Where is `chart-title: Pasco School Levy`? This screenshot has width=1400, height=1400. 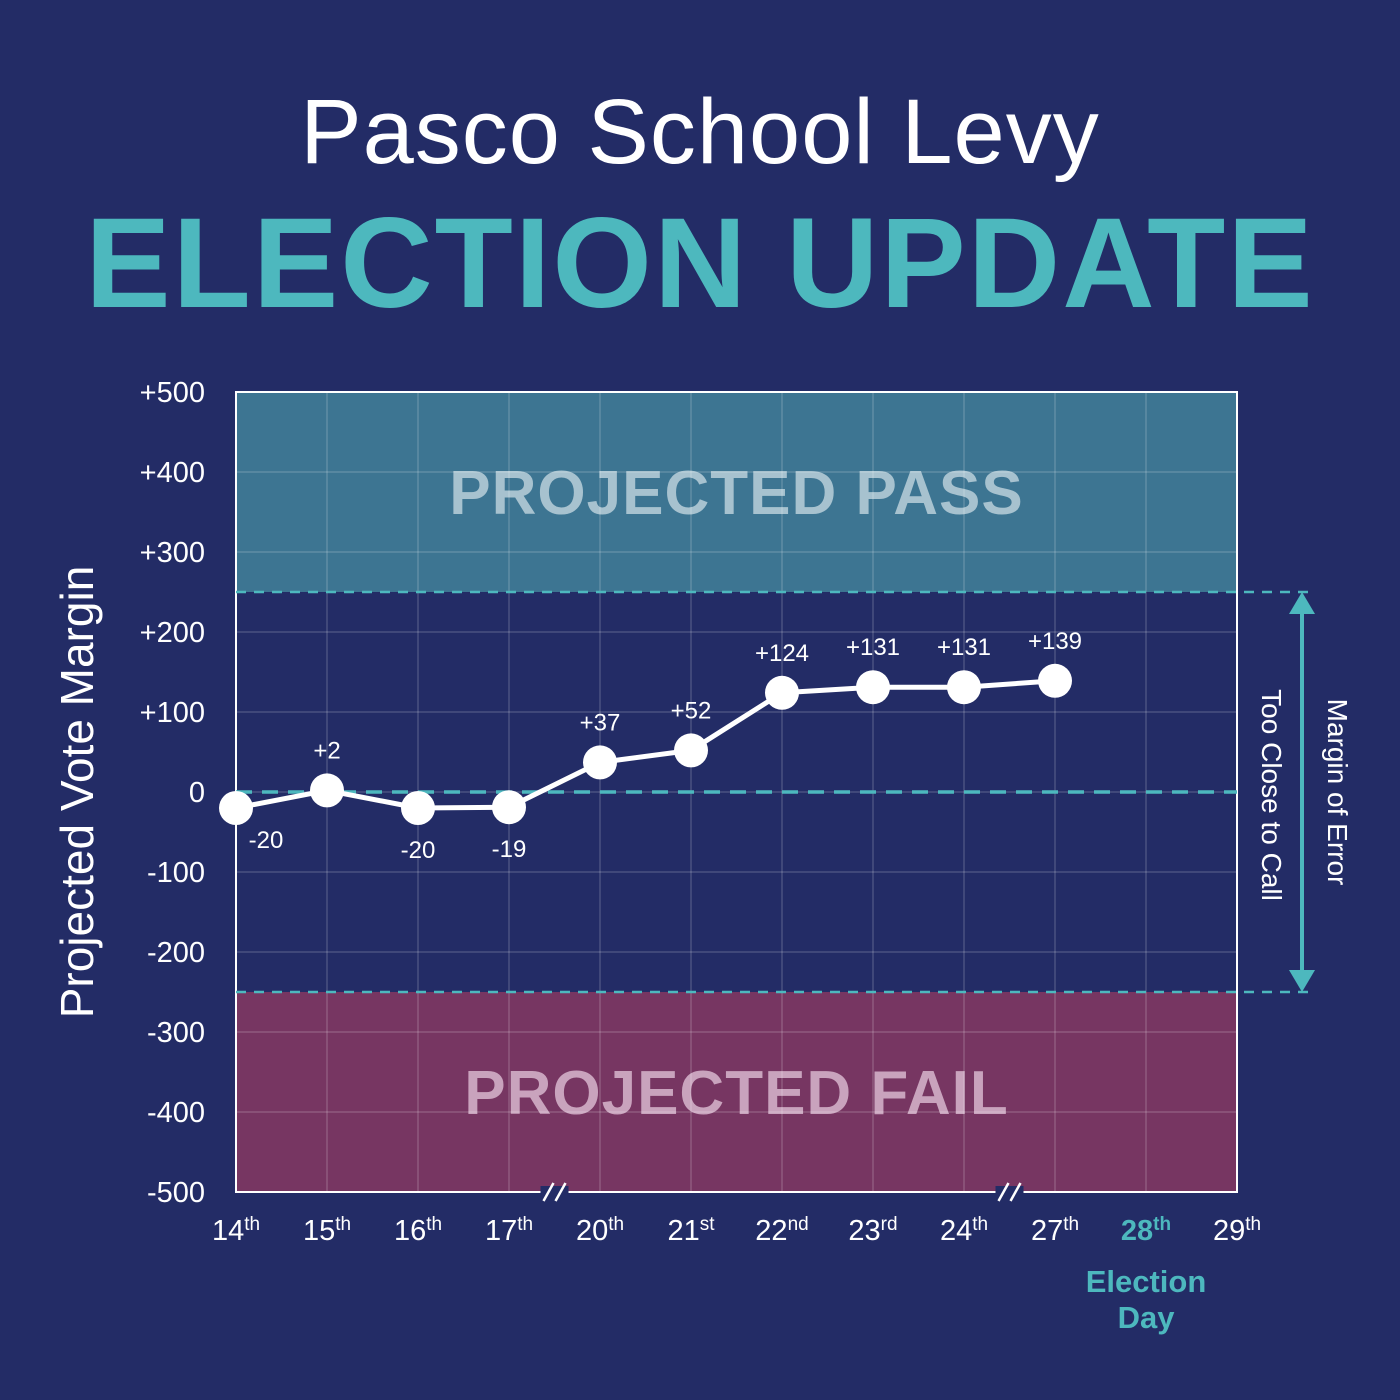 chart-title: Pasco School Levy is located at coordinates (700, 132).